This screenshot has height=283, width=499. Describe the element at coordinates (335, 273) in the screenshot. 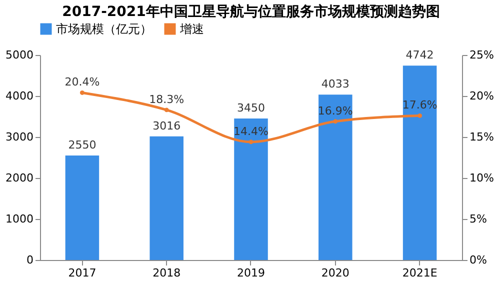

I see `x-tick-label: 2020` at that location.